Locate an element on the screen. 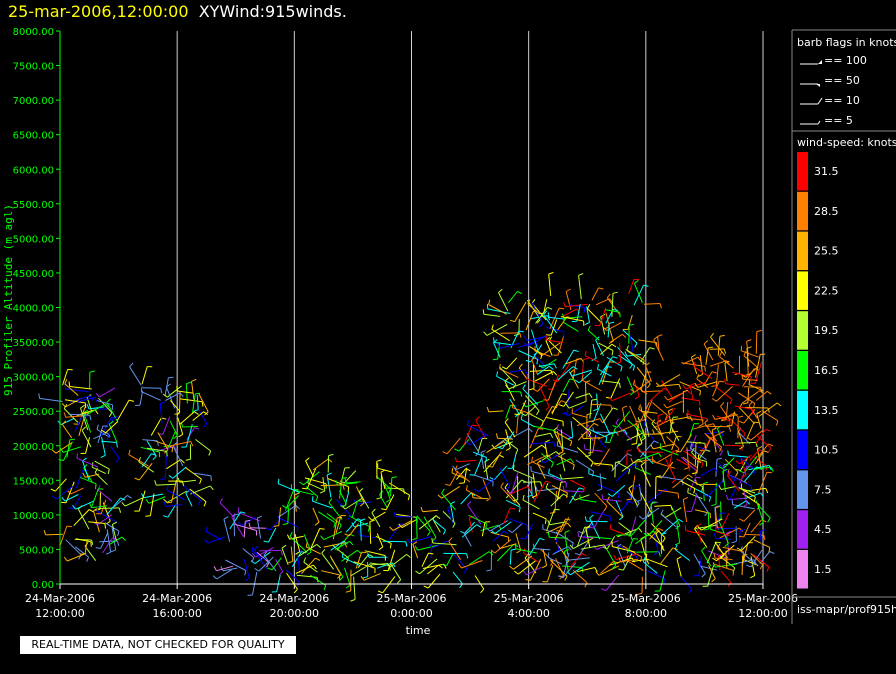 Image resolution: width=896 pixels, height=674 pixels. chart-header: 25-mar-2006,12:00:00 XYWind:915winds. is located at coordinates (177, 11).